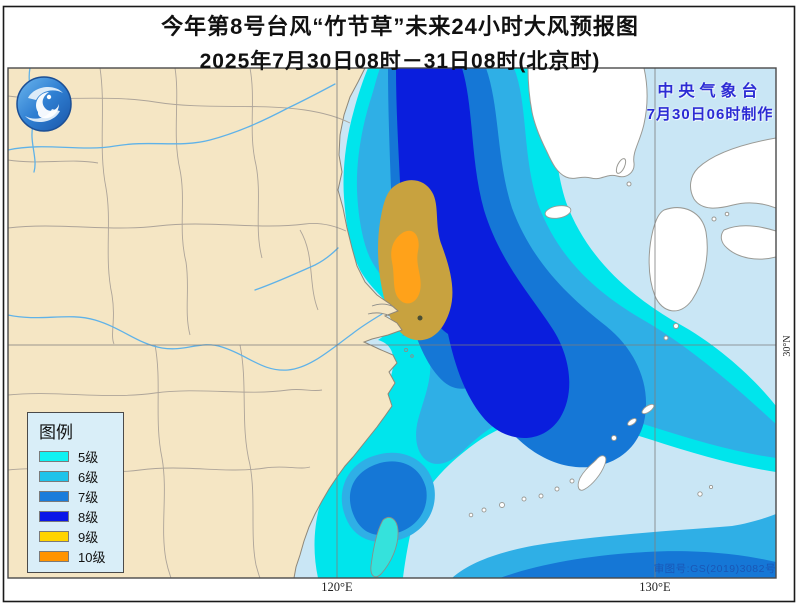 The width and height of the screenshot is (800, 612). I want to click on legend-swatch-level7, so click(54, 496).